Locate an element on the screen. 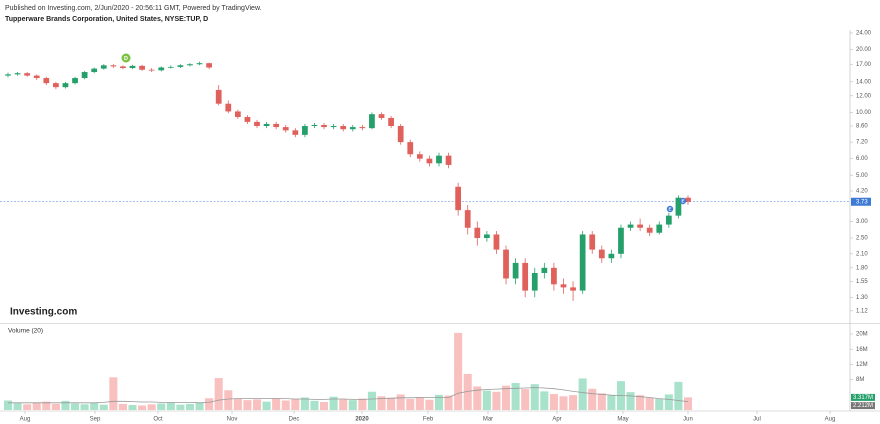  volume-last-box is located at coordinates (863, 397).